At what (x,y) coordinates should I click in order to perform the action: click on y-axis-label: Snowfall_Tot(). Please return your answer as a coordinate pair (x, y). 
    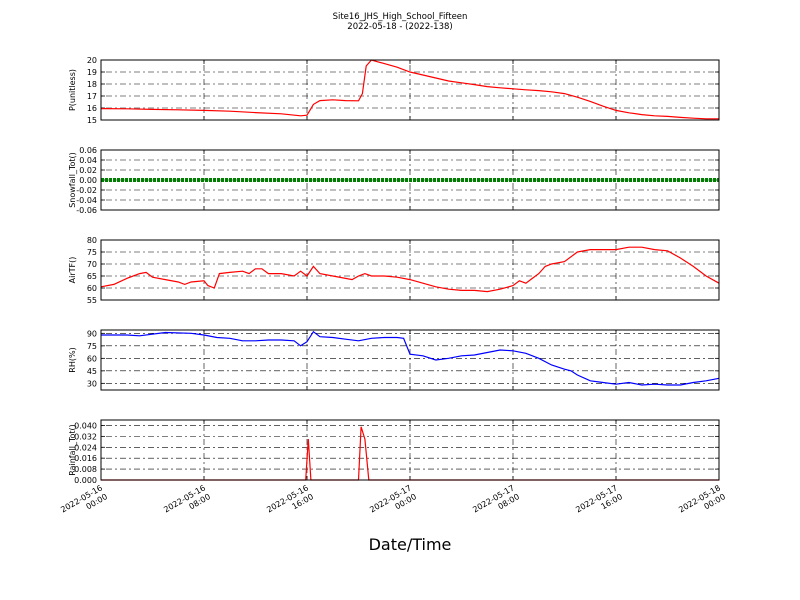
    Looking at the image, I should click on (72, 180).